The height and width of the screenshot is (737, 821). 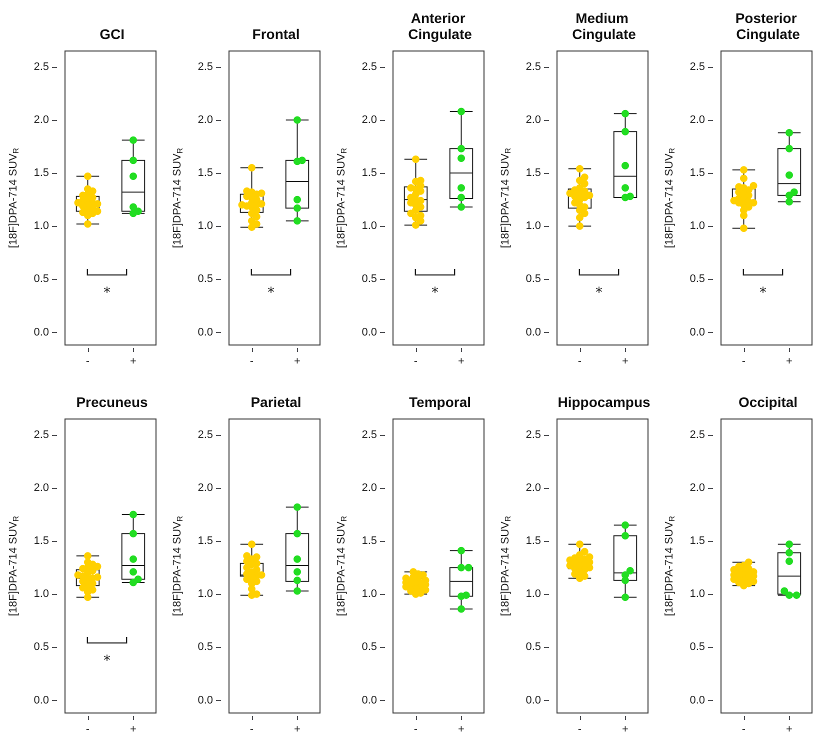 What do you see at coordinates (604, 26) in the screenshot?
I see `chart-title: Medium Cingulate` at bounding box center [604, 26].